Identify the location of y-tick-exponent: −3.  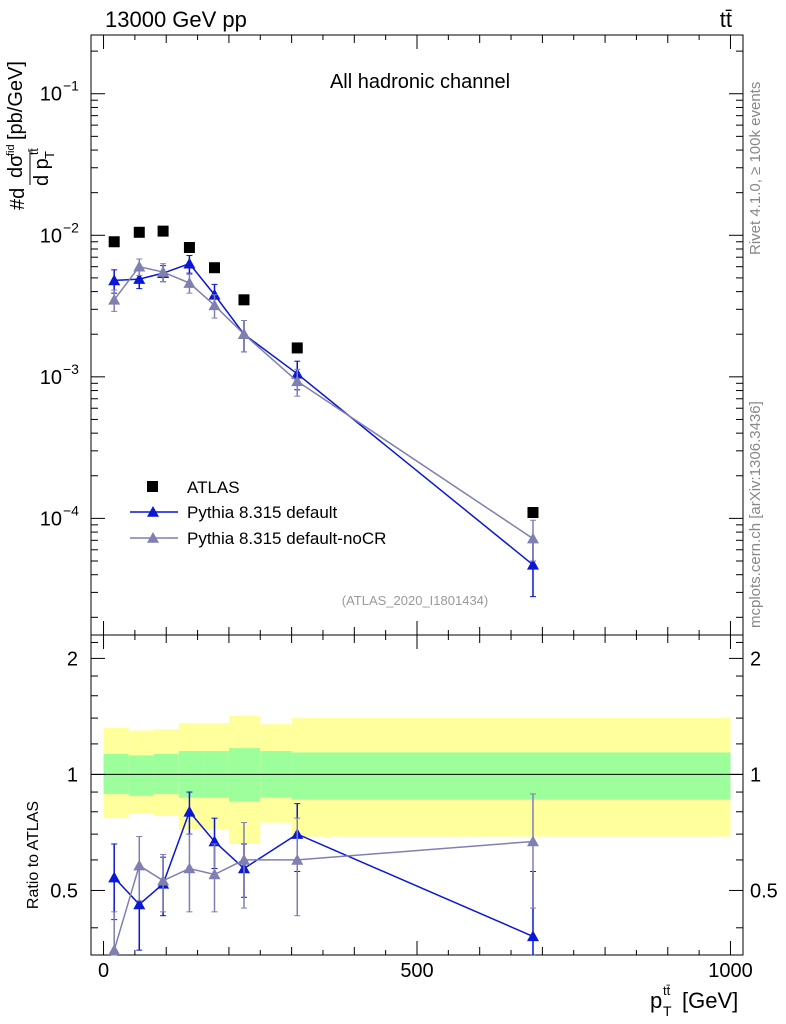
(71, 369).